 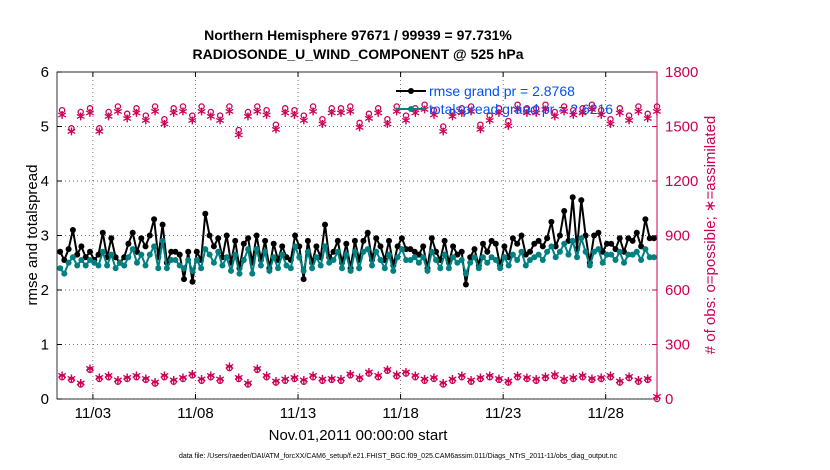 What do you see at coordinates (45, 399) in the screenshot?
I see `y-left-tick-label: 0` at bounding box center [45, 399].